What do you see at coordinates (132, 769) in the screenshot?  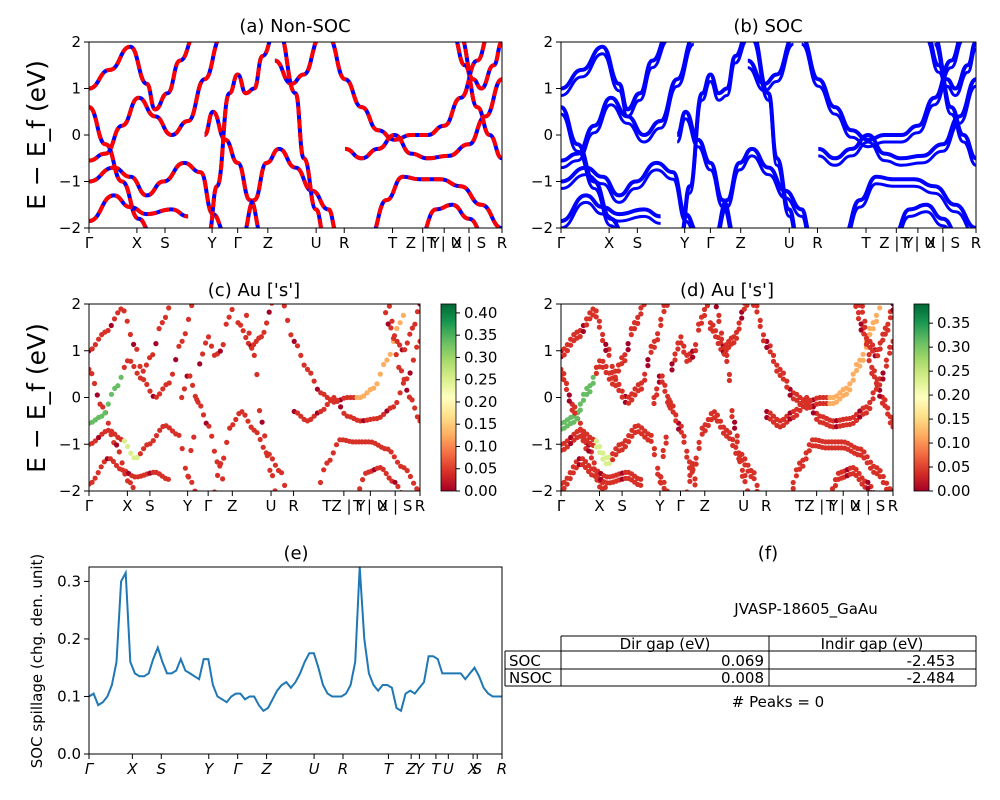 I see `x-tick-label: X` at bounding box center [132, 769].